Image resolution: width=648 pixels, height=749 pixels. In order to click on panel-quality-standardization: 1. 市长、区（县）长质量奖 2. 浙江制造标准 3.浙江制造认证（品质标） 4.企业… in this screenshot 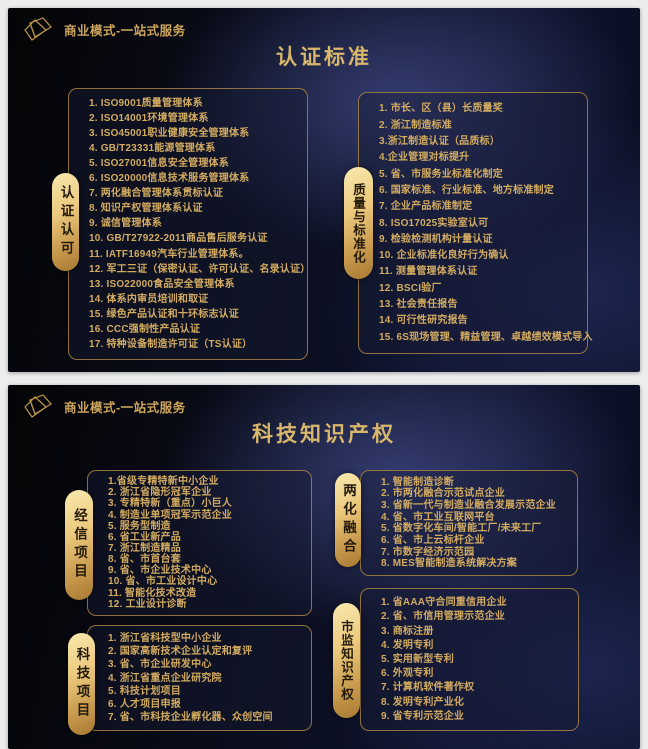, I will do `click(475, 223)`.